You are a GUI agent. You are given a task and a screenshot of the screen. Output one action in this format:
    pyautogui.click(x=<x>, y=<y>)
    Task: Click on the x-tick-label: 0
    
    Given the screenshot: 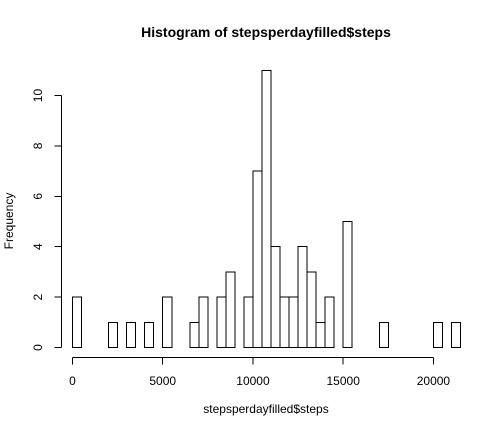 What is the action you would take?
    pyautogui.click(x=72, y=381)
    